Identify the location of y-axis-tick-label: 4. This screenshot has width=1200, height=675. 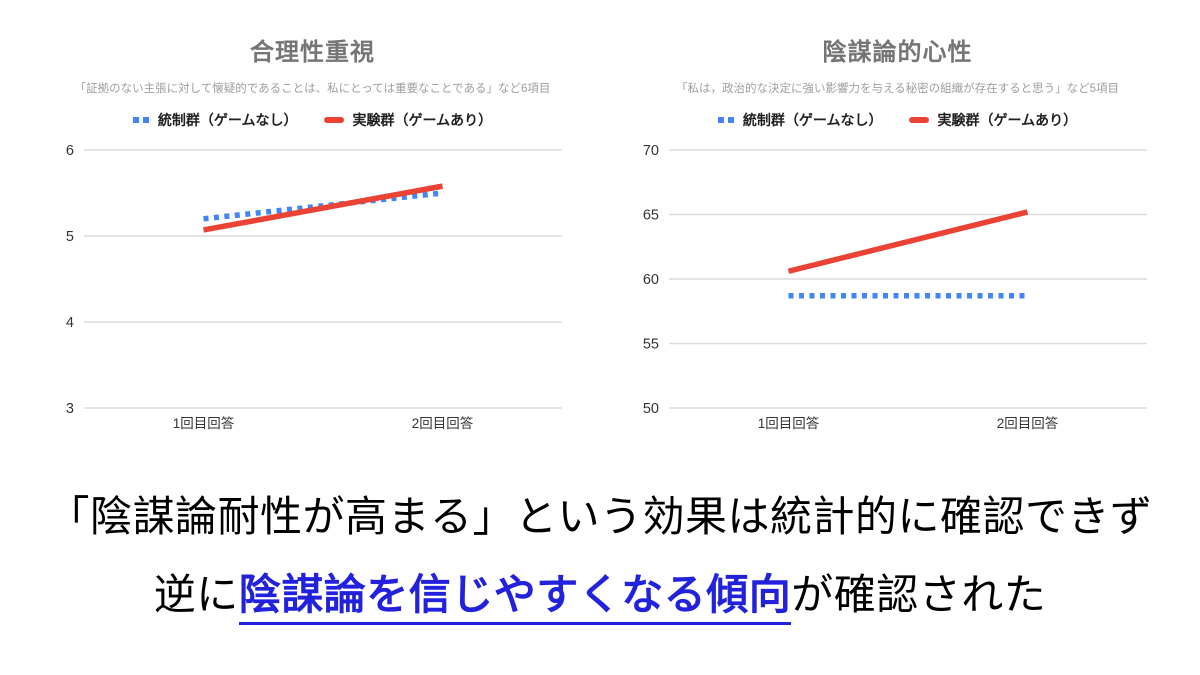
(70, 323).